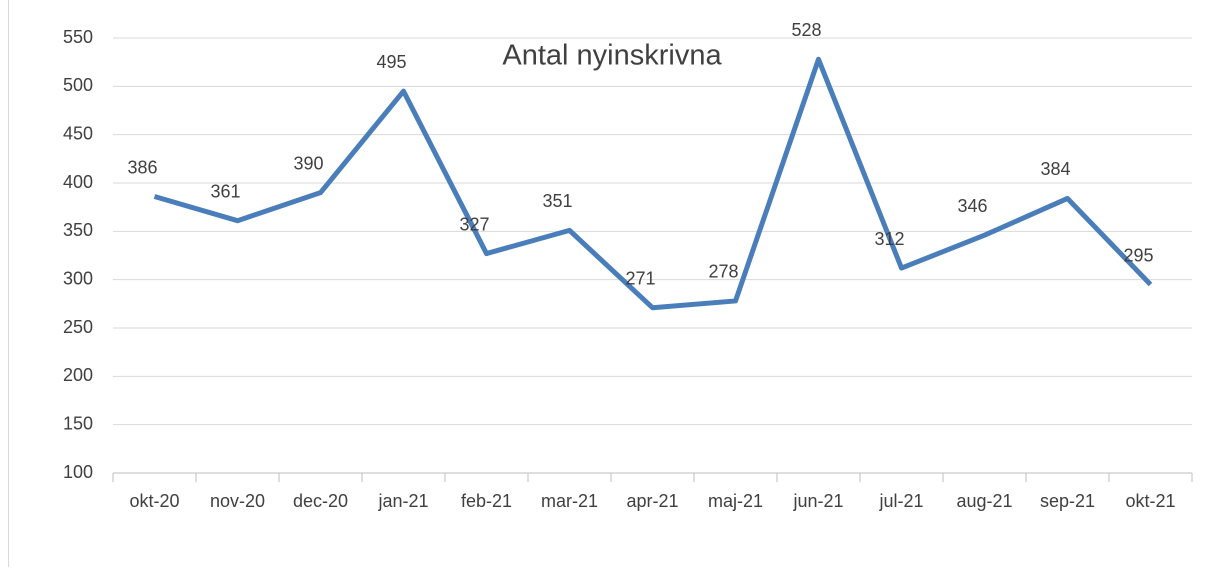 This screenshot has width=1216, height=572. I want to click on data-label: 528, so click(806, 30).